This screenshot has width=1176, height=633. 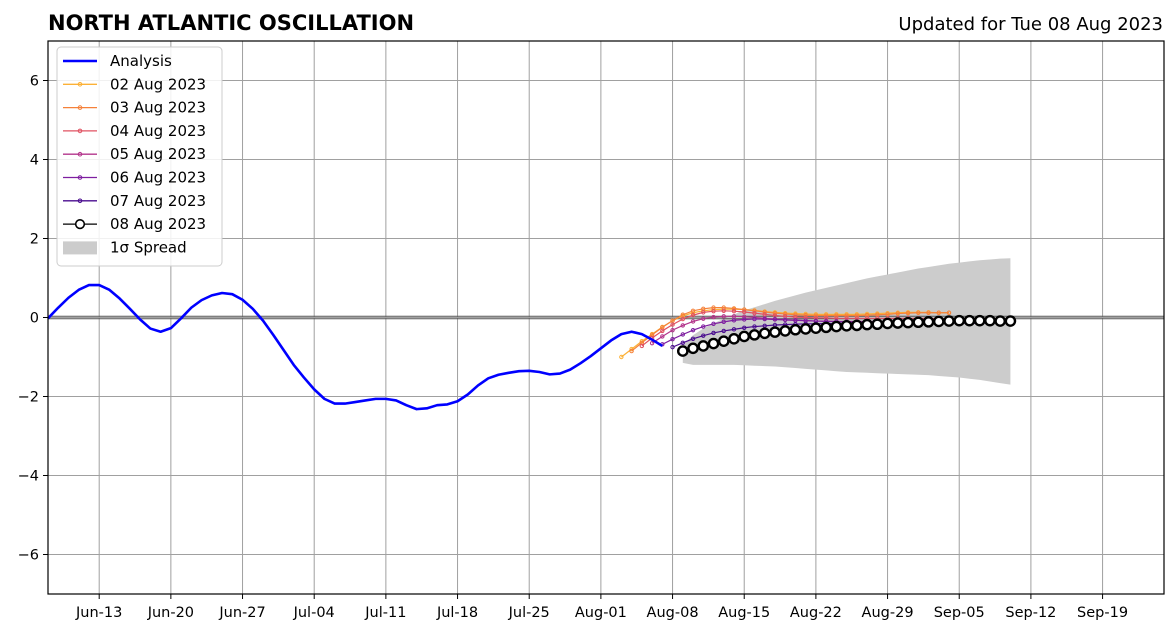 I want to click on y-tick-label: 0, so click(x=34, y=319).